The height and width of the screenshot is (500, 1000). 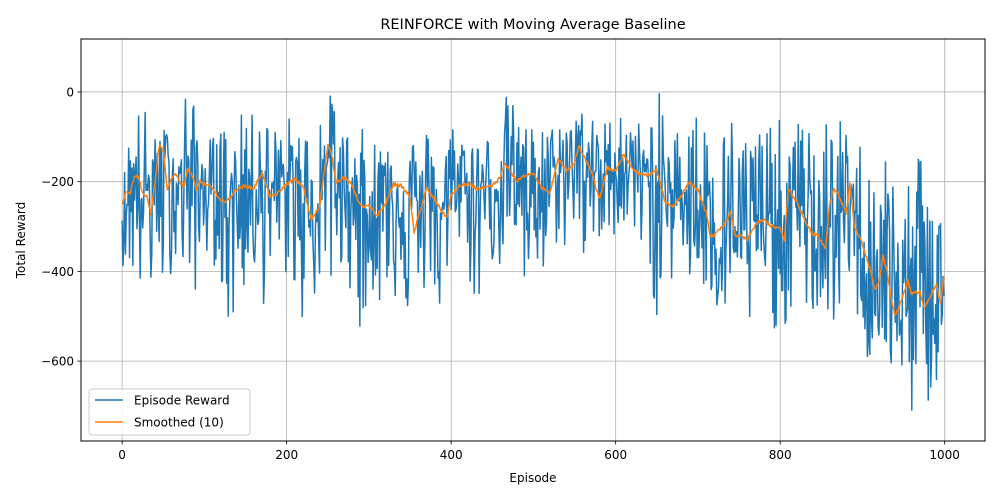 I want to click on y-tick-label: 0, so click(x=70, y=92).